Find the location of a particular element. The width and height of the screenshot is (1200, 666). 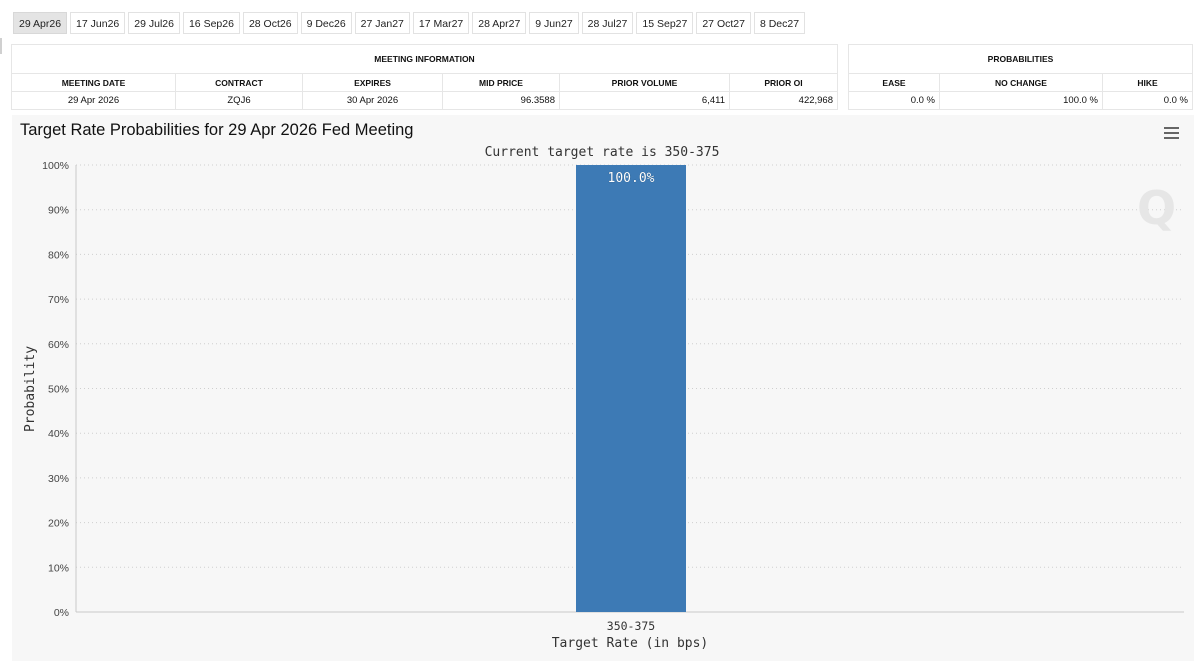

header-mid-price: MID PRICE is located at coordinates (501, 82).